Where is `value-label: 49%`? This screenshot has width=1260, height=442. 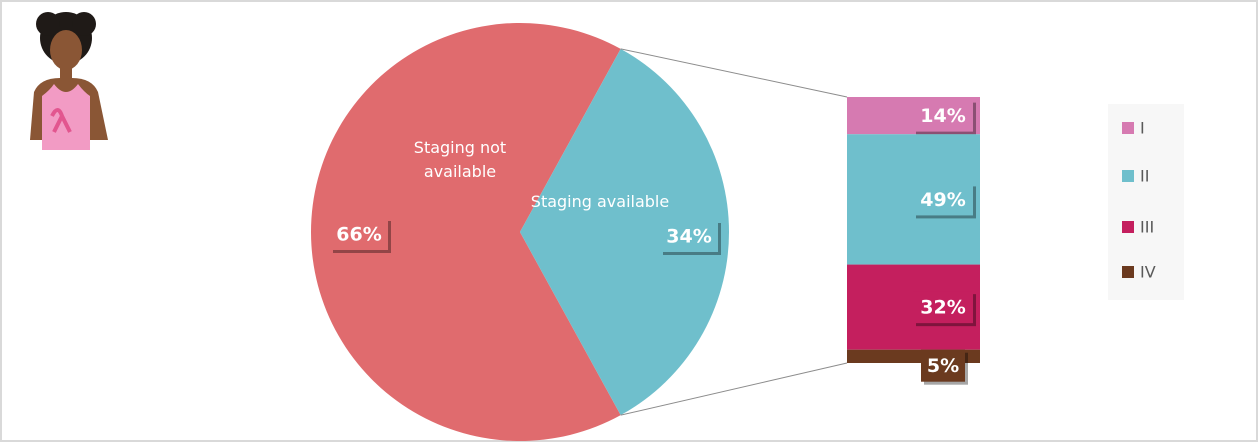 value-label: 49% is located at coordinates (942, 200).